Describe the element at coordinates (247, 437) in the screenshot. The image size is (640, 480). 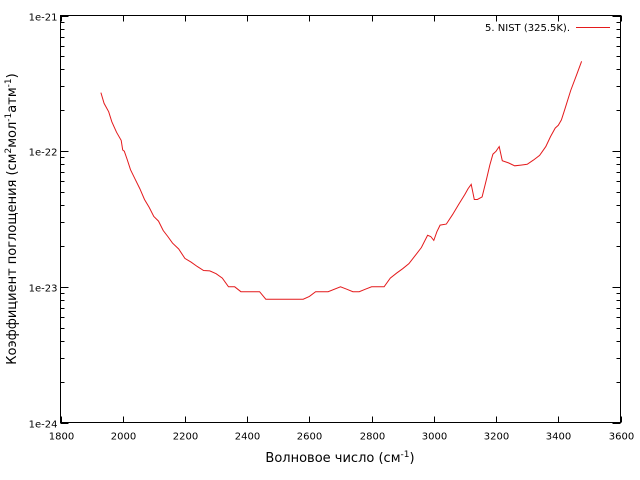
I see `x-tick-label: 2400` at that location.